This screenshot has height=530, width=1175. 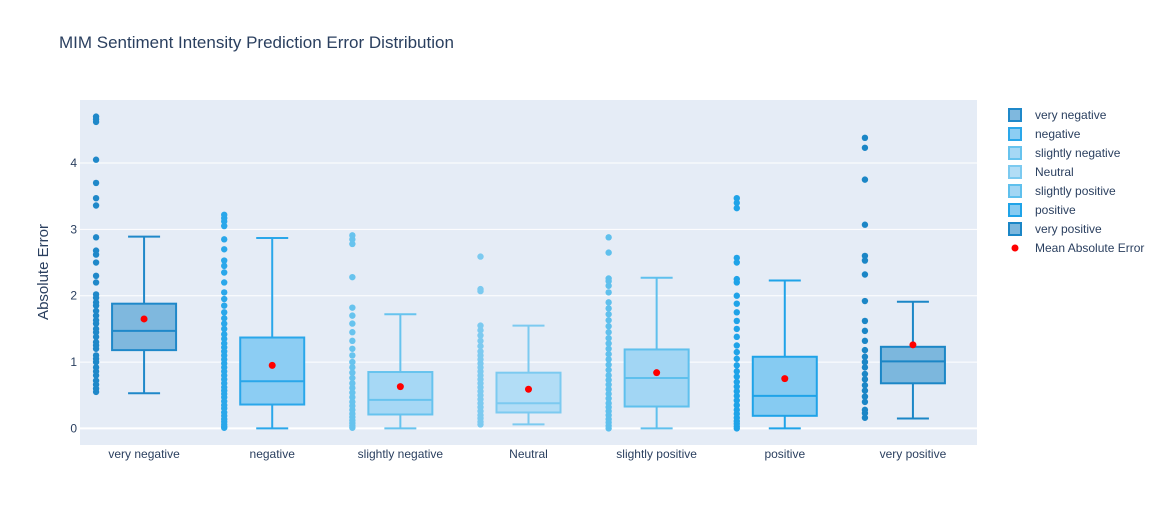 I want to click on x-tick-label: Neutral, so click(x=528, y=454).